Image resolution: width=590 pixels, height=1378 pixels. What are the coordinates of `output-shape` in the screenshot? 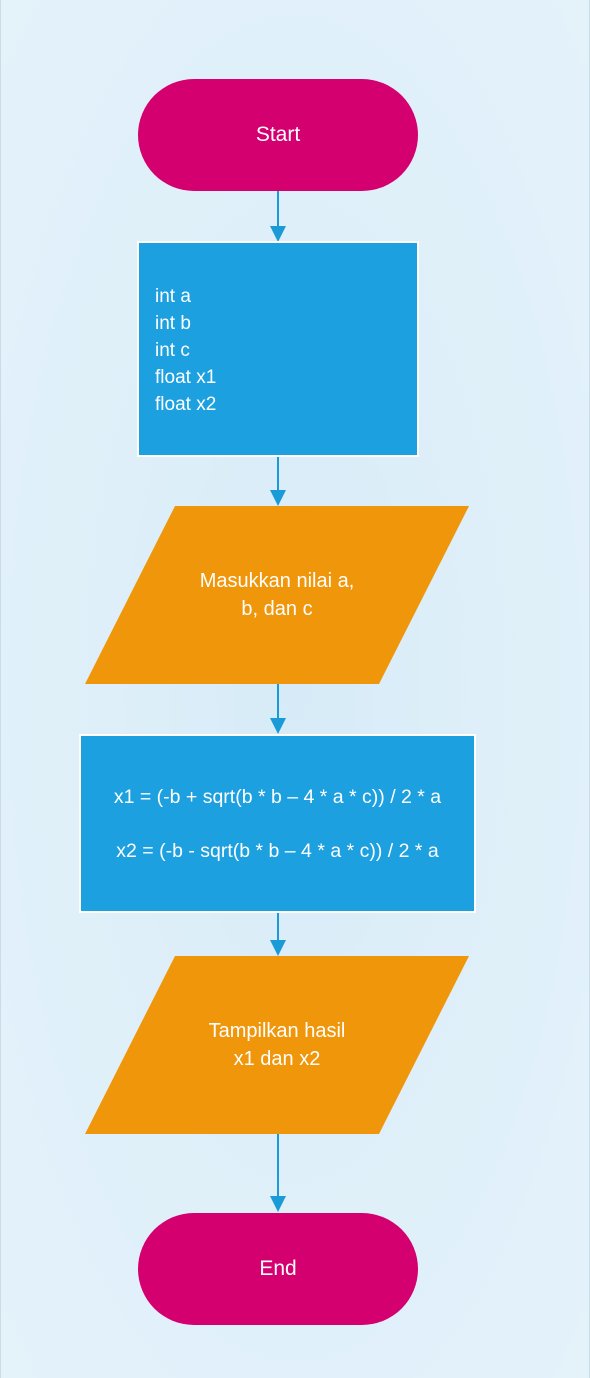 It's located at (277, 1045).